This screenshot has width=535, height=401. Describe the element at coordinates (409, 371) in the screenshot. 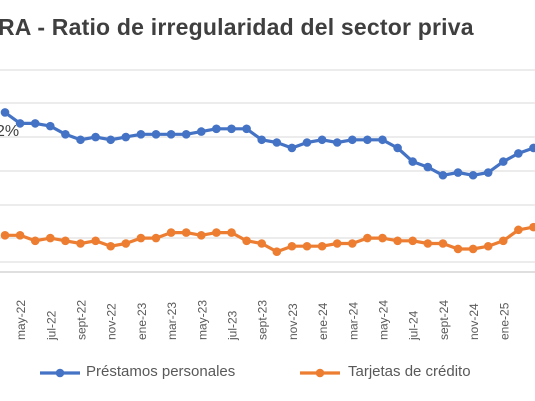

I see `legend-item-tarjetas: Tarjetas de crédito` at that location.